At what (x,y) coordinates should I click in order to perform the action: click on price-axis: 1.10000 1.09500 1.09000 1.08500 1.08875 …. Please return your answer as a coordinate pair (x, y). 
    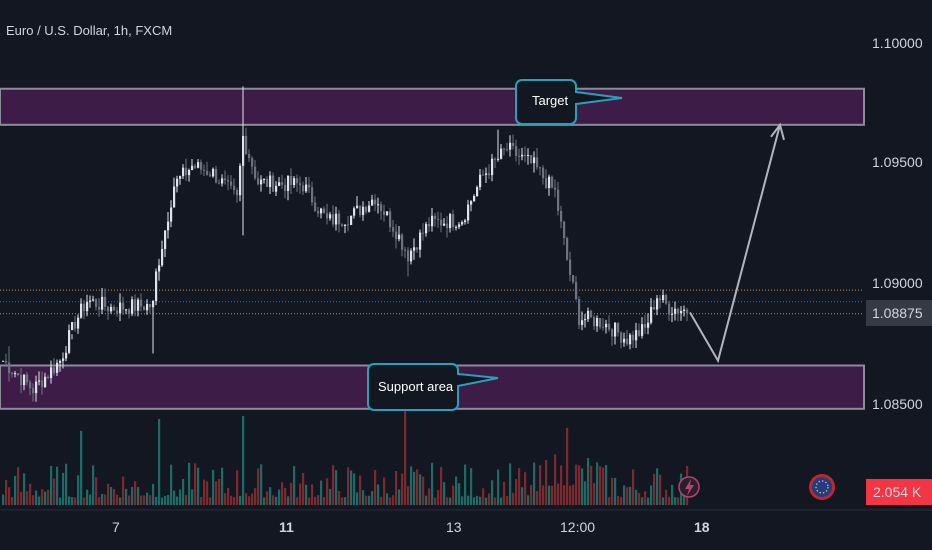
    Looking at the image, I should click on (899, 270).